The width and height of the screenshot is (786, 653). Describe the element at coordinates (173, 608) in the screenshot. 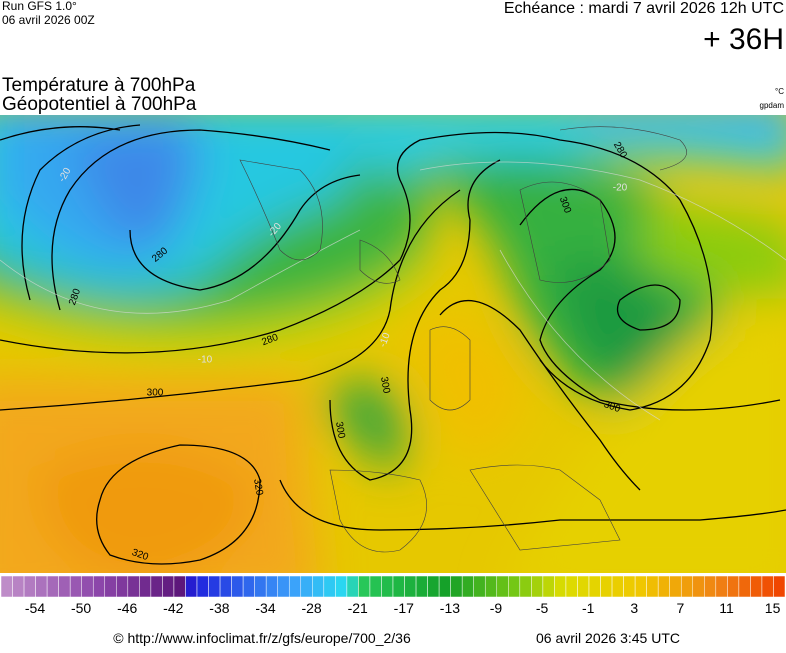

I see `colorbar-label: -42` at that location.